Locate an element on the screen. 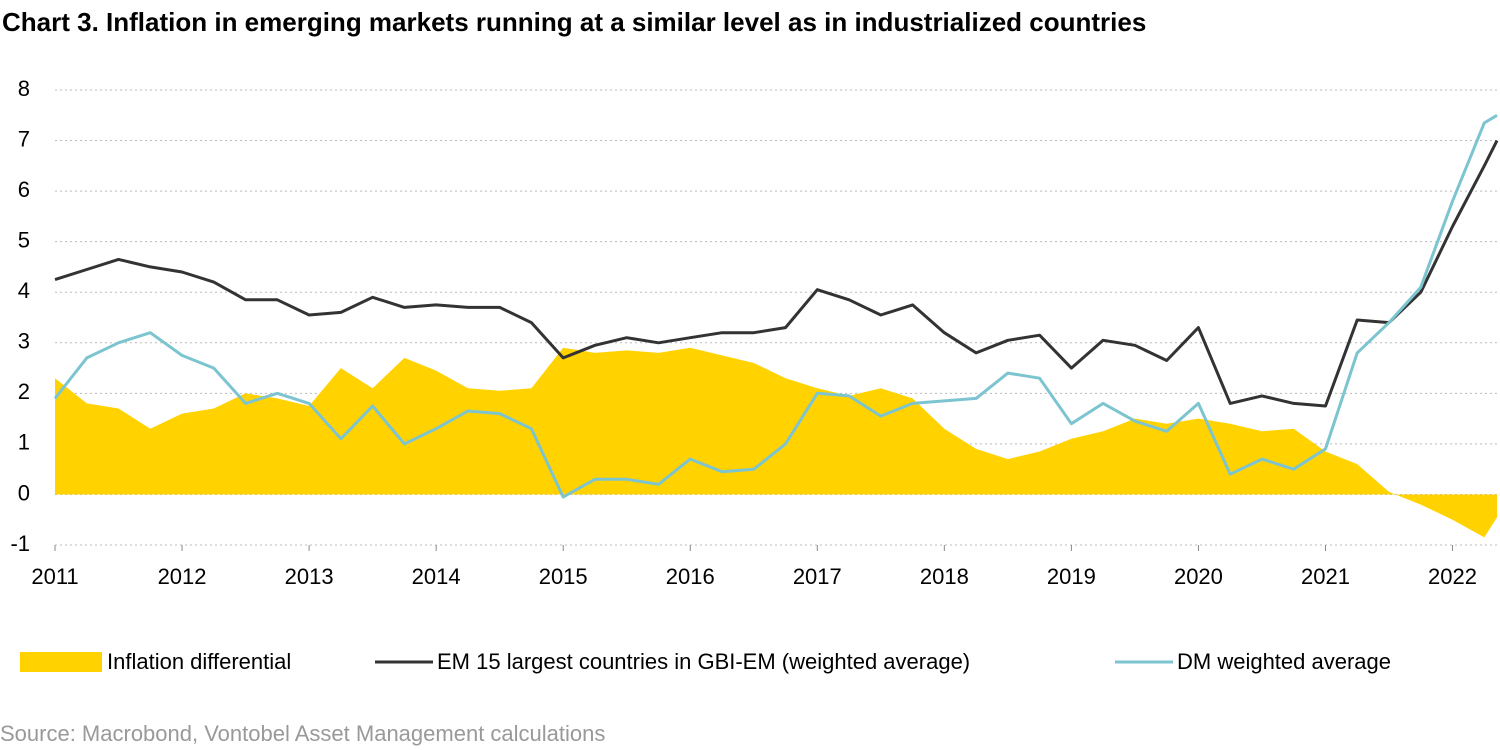  x-tick-label: 2011 is located at coordinates (54, 576).